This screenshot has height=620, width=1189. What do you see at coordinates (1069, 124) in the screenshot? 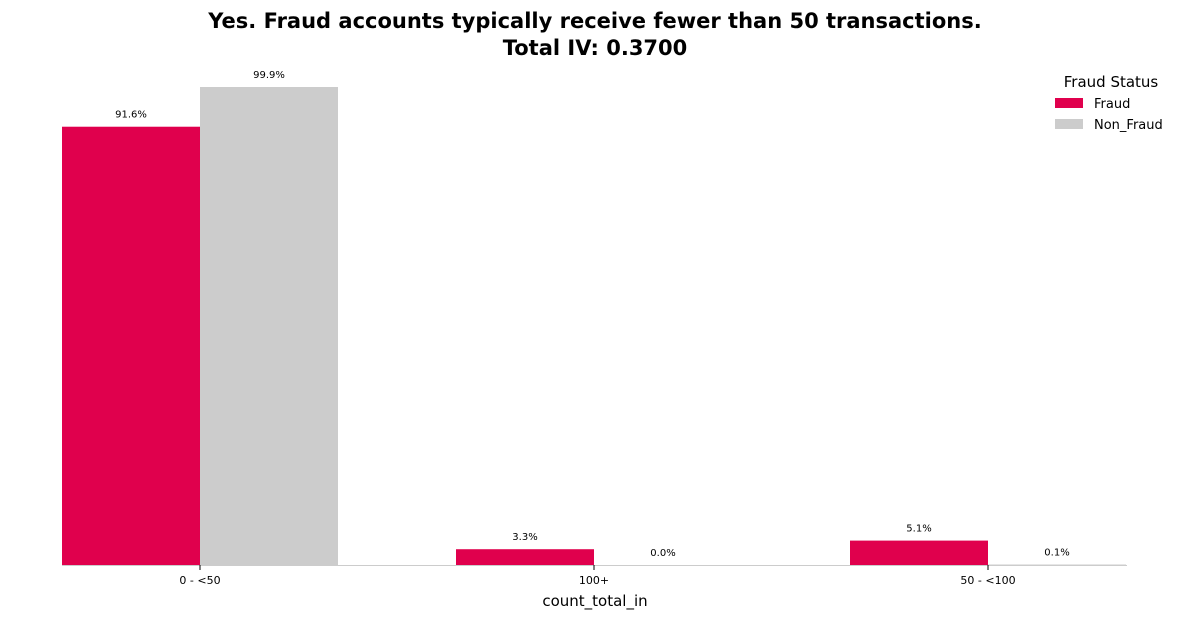
I see `legend-swatch-non-fraud` at bounding box center [1069, 124].